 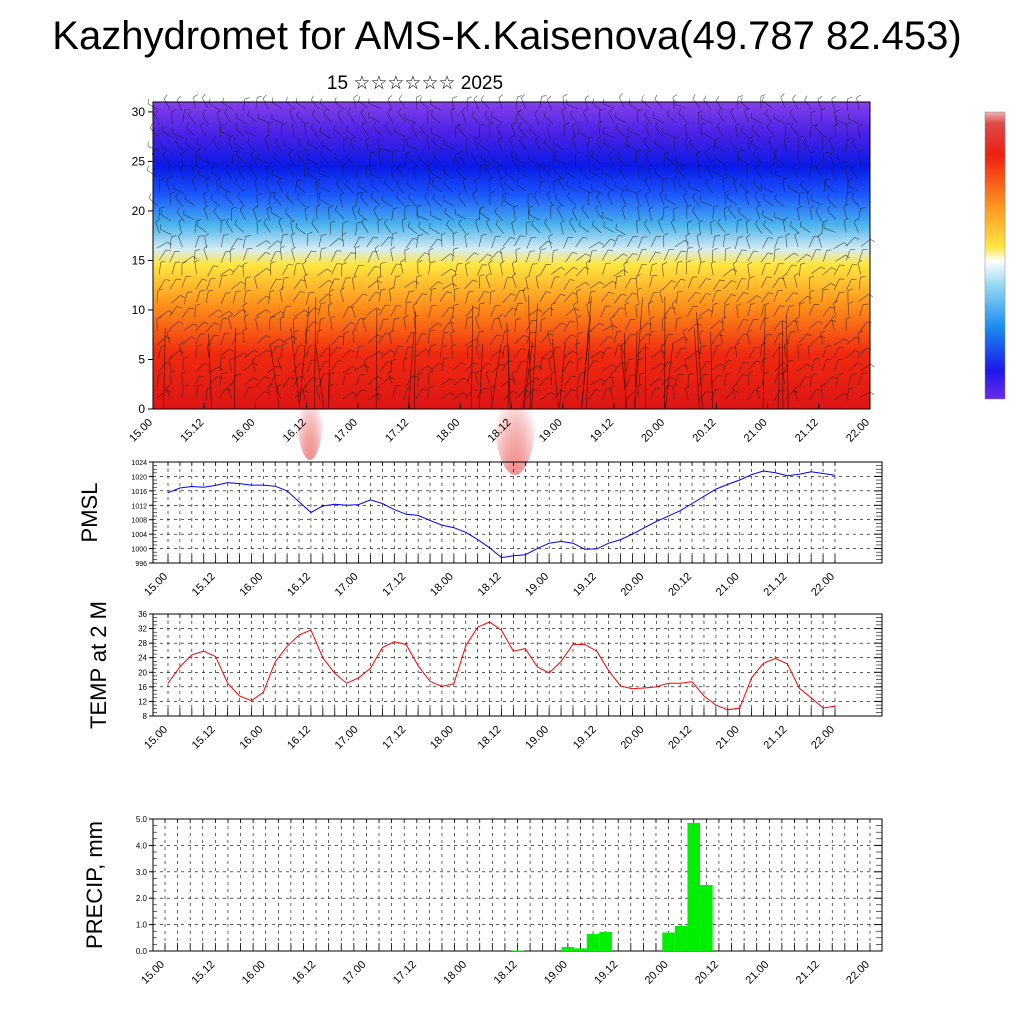 What do you see at coordinates (706, 918) in the screenshot?
I see `precip-bar` at bounding box center [706, 918].